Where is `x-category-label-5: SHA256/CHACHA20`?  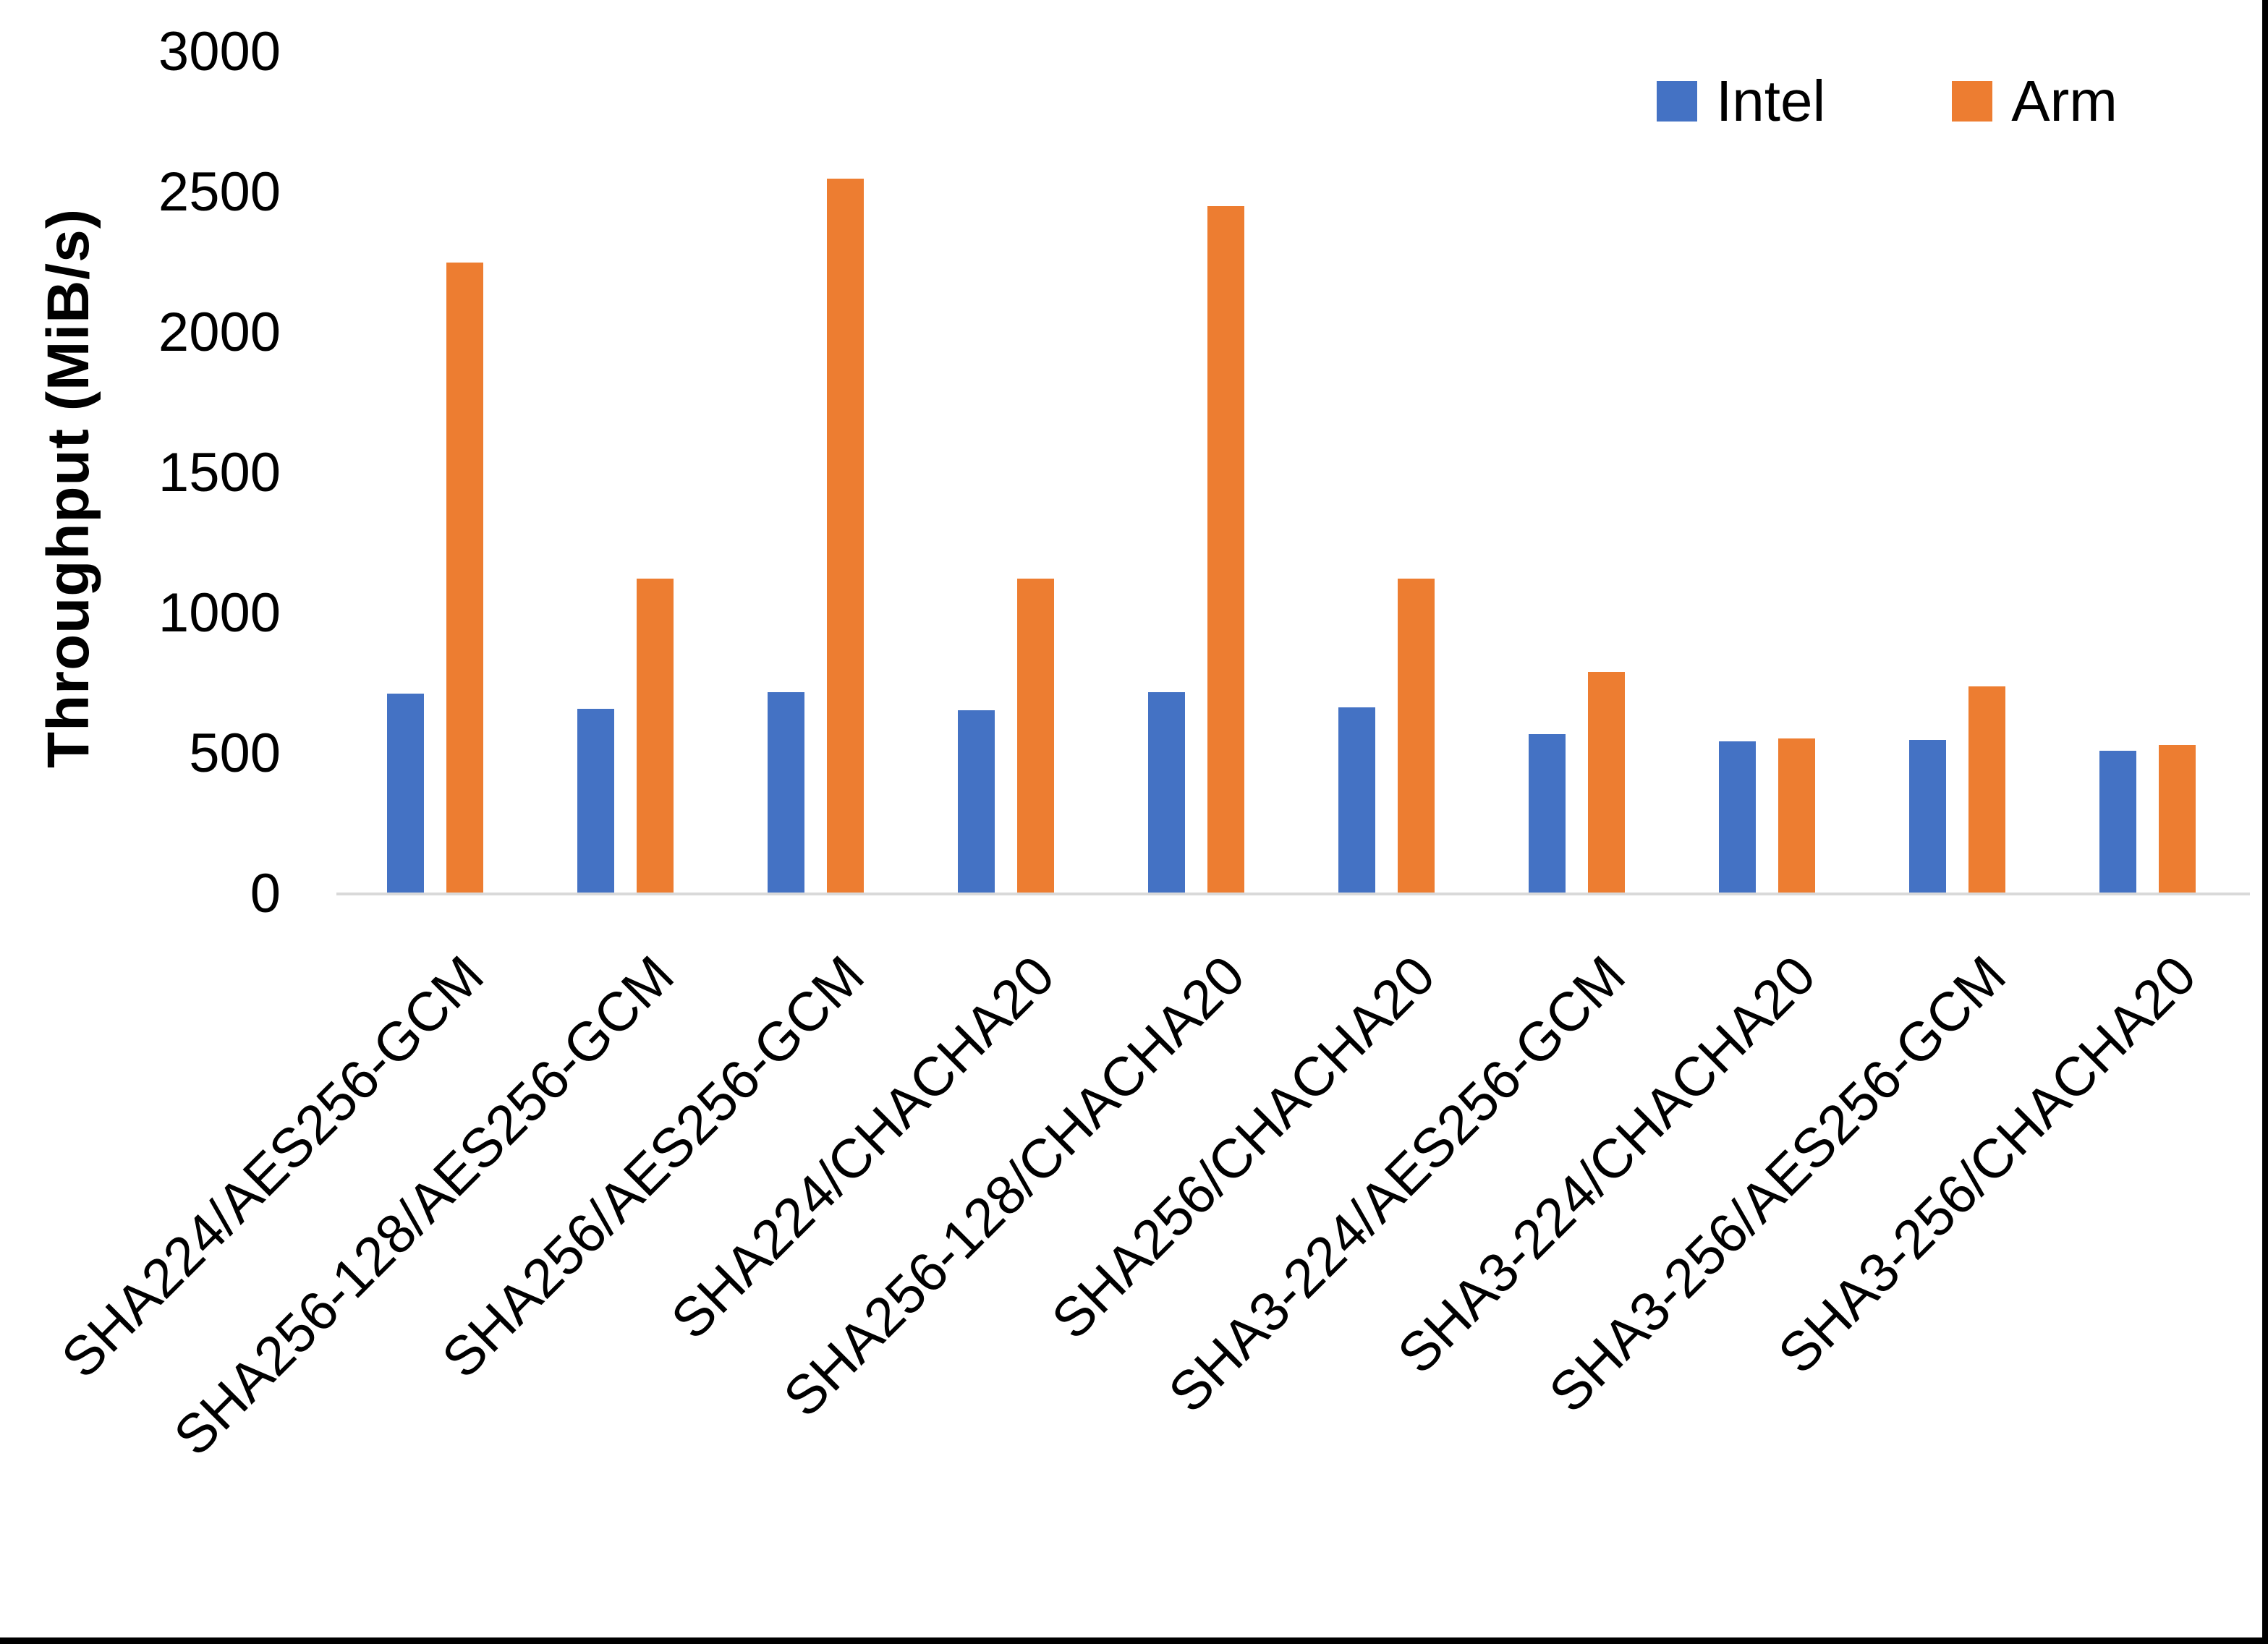 x-category-label-5: SHA256/CHACHA20 is located at coordinates (1243, 1147).